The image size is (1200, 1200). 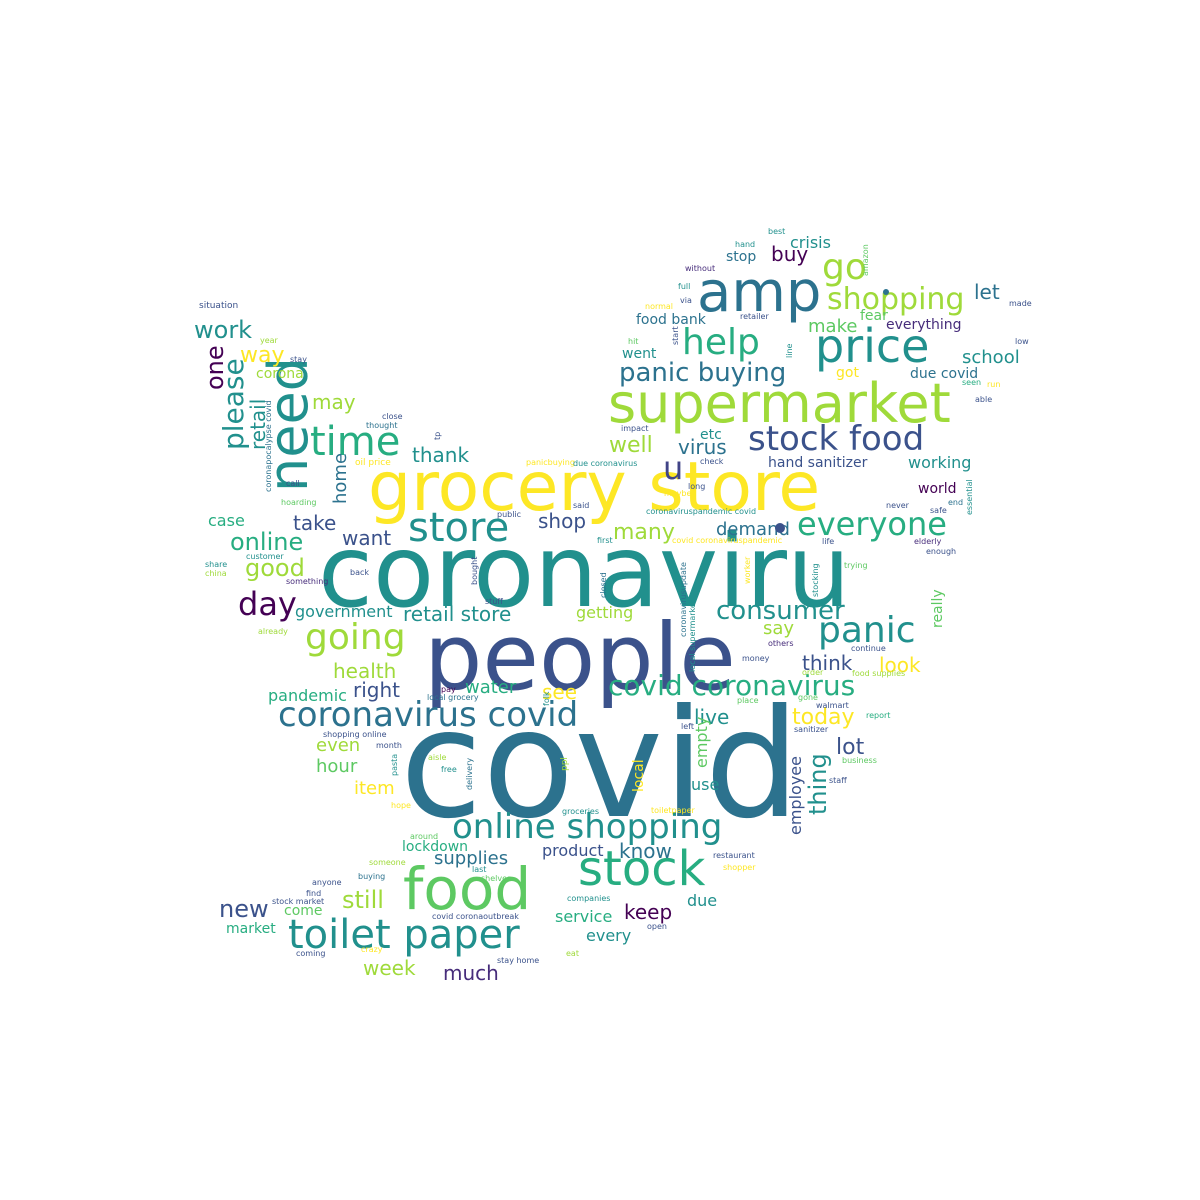 What do you see at coordinates (267, 604) in the screenshot?
I see `word-day: day` at bounding box center [267, 604].